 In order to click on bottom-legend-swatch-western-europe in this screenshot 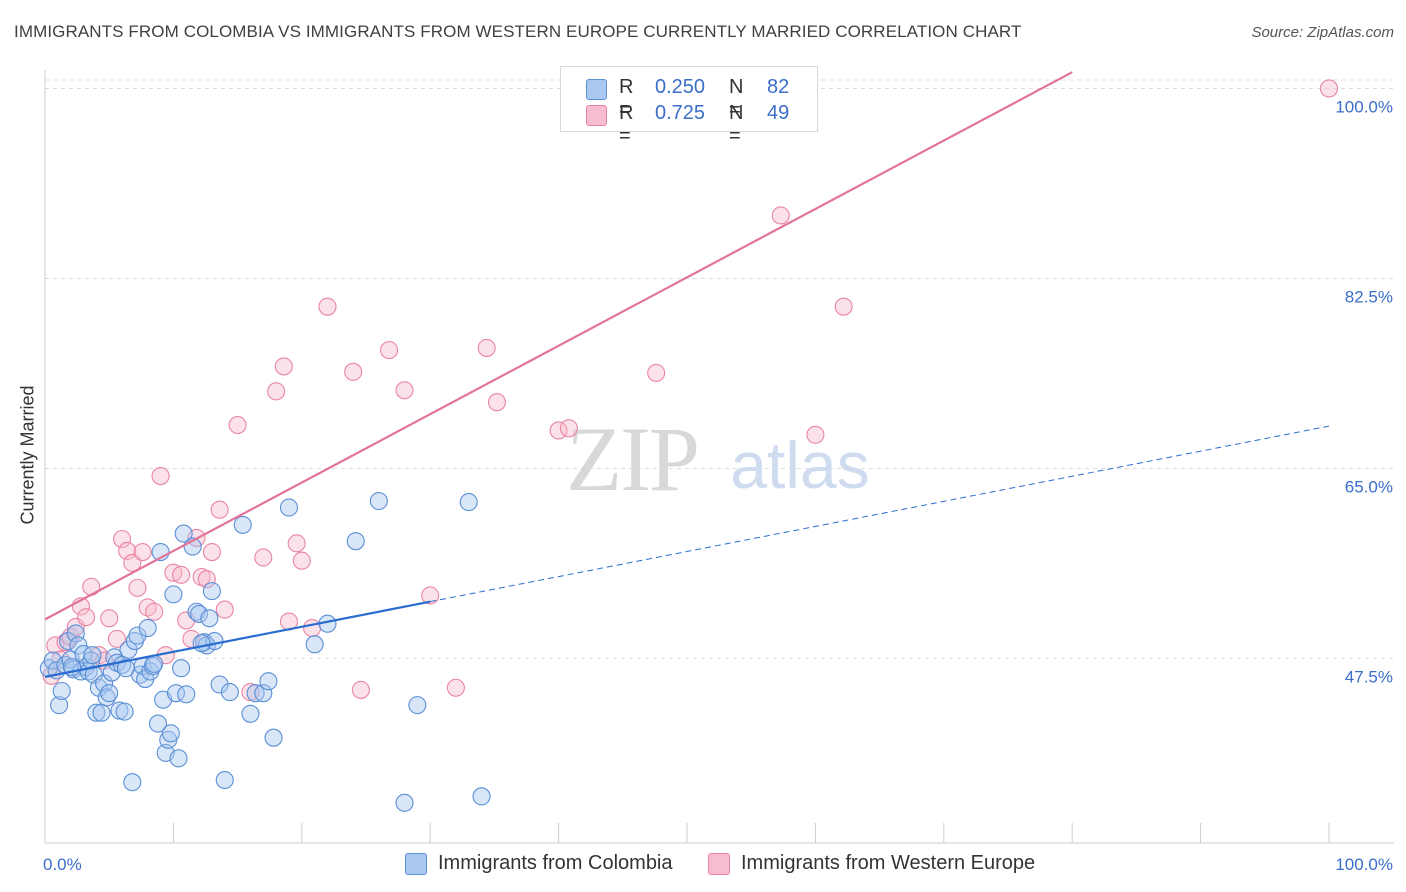, I will do `click(719, 864)`.